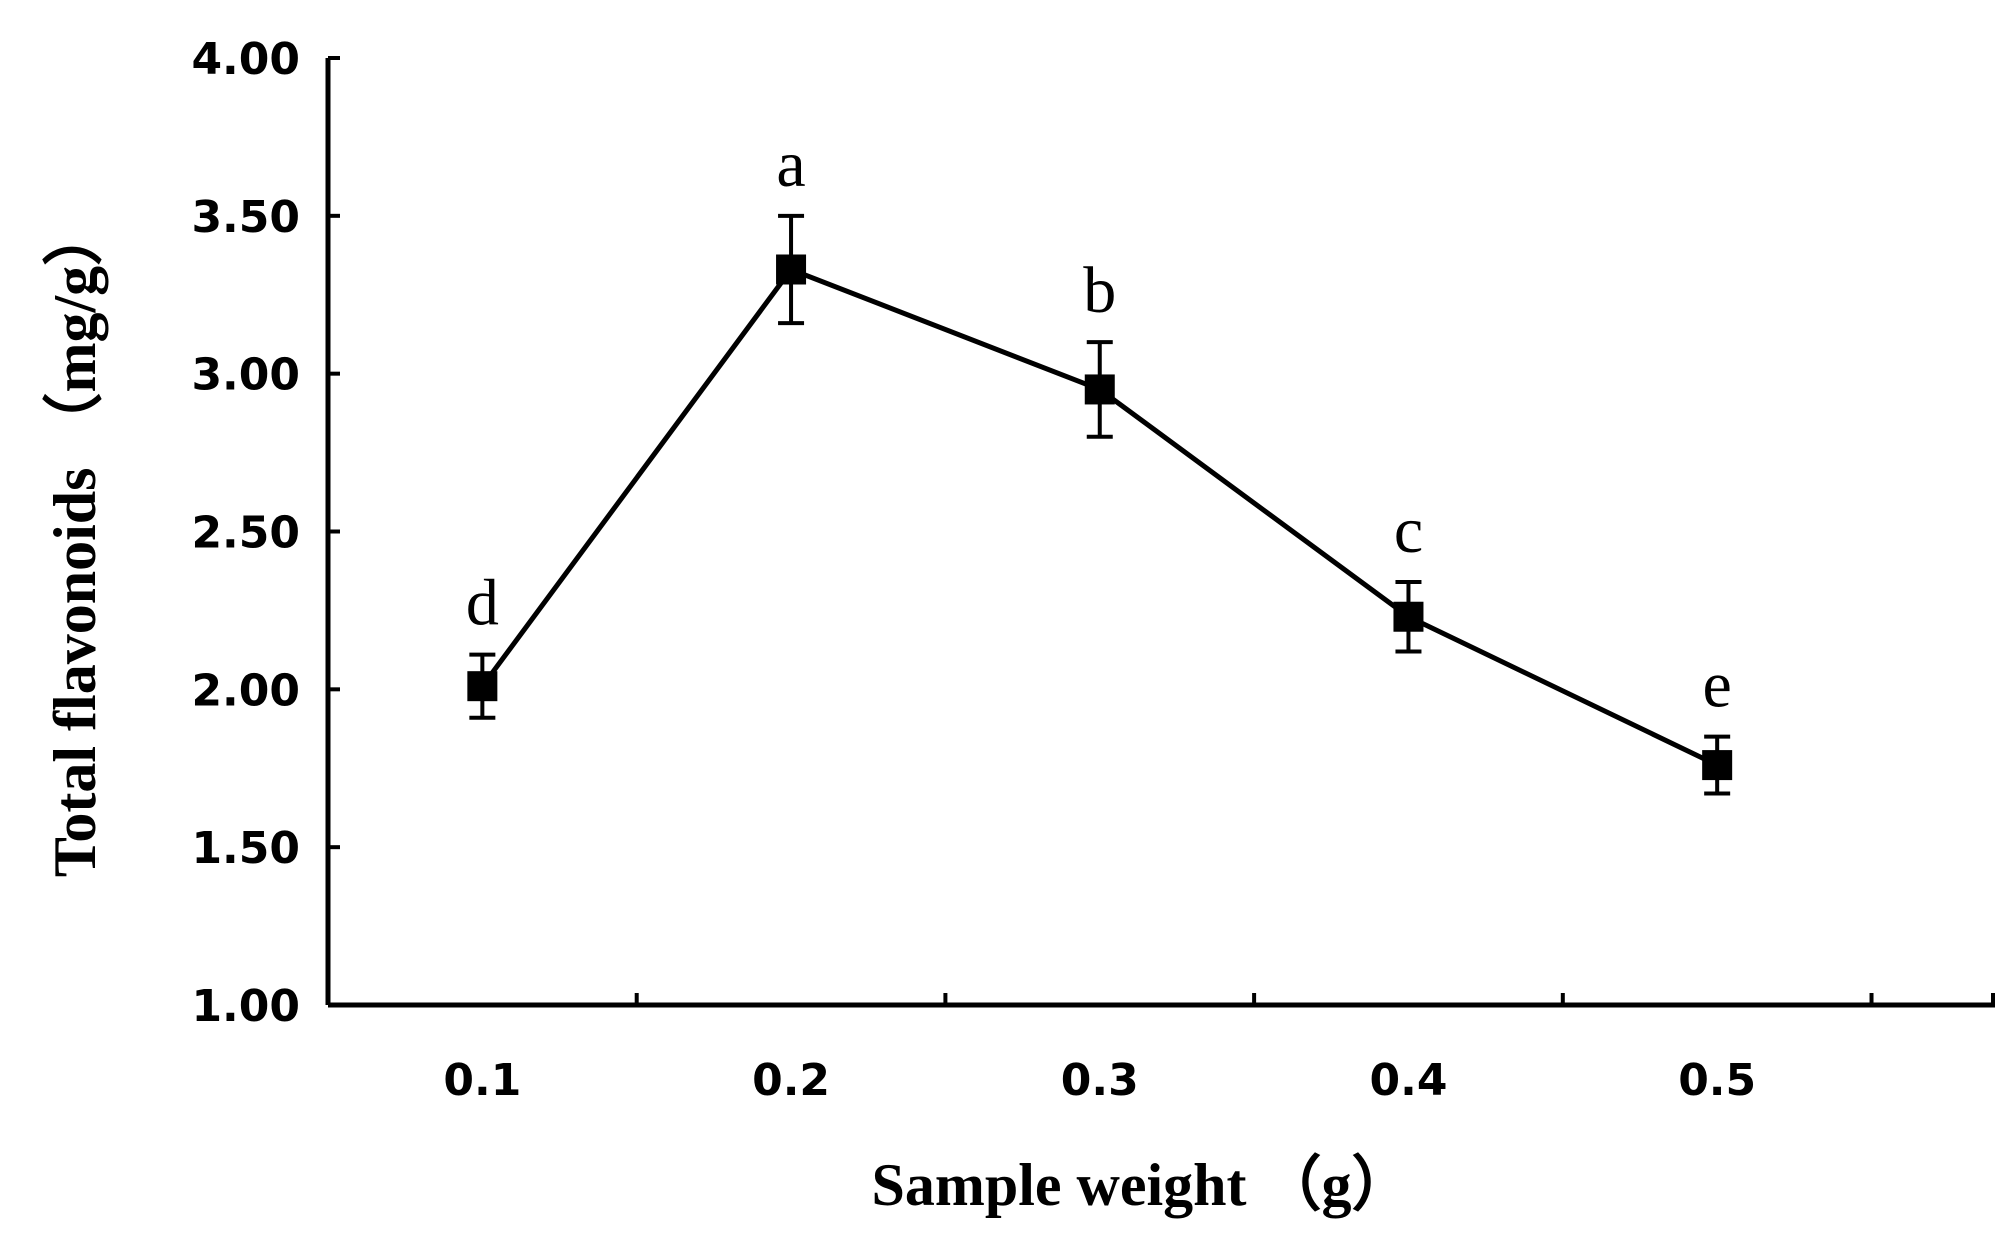 The image size is (2013, 1238). Describe the element at coordinates (245, 59) in the screenshot. I see `y-tick-label: 4.00` at that location.